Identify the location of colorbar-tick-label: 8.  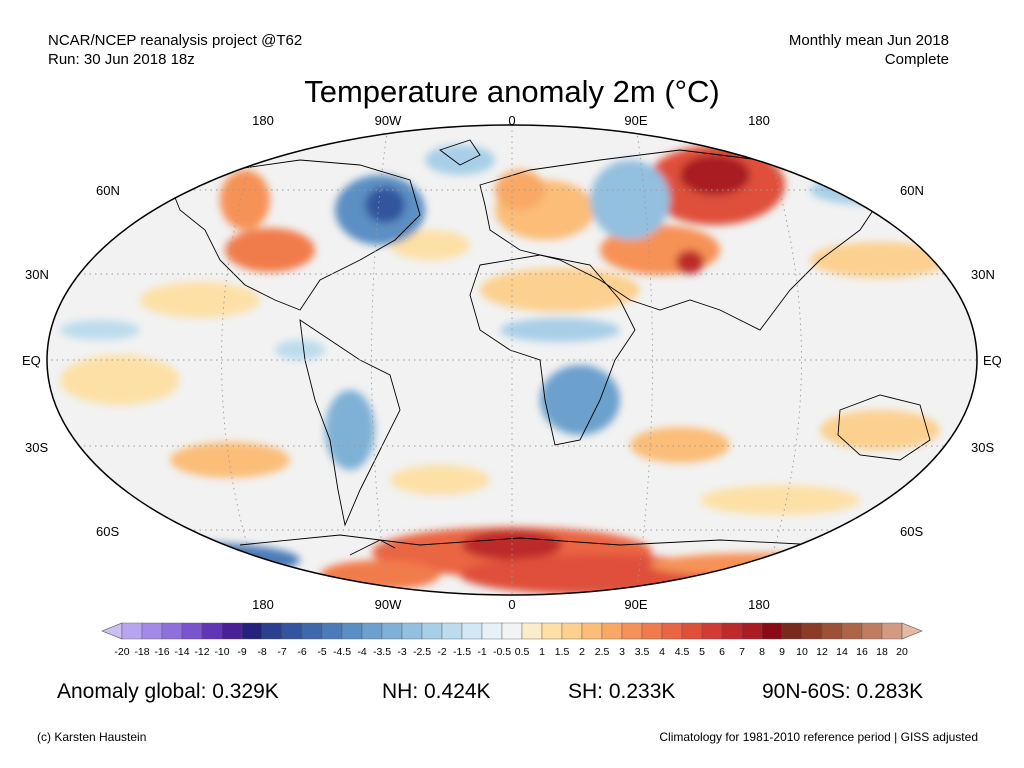
(762, 652).